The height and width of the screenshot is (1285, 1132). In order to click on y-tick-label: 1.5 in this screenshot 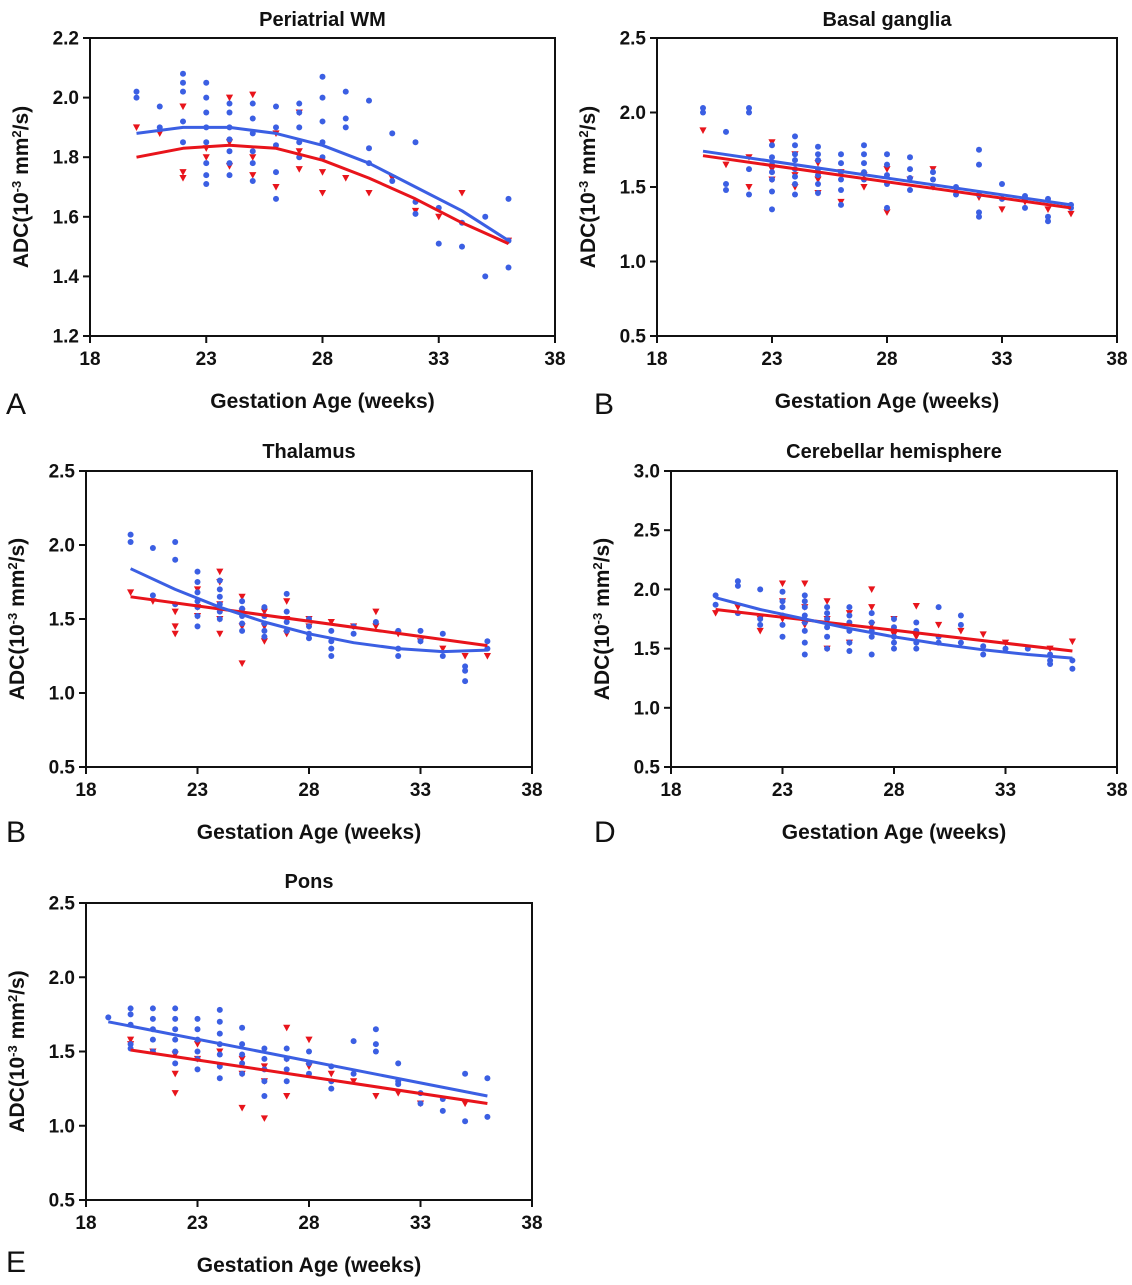, I will do `click(633, 188)`.